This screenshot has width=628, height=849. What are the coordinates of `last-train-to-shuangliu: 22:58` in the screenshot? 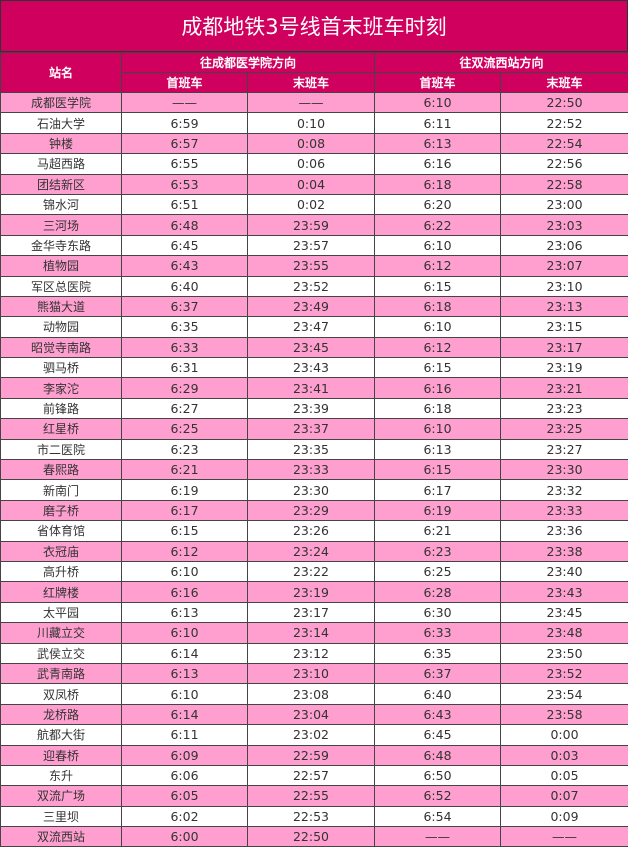 It's located at (564, 184).